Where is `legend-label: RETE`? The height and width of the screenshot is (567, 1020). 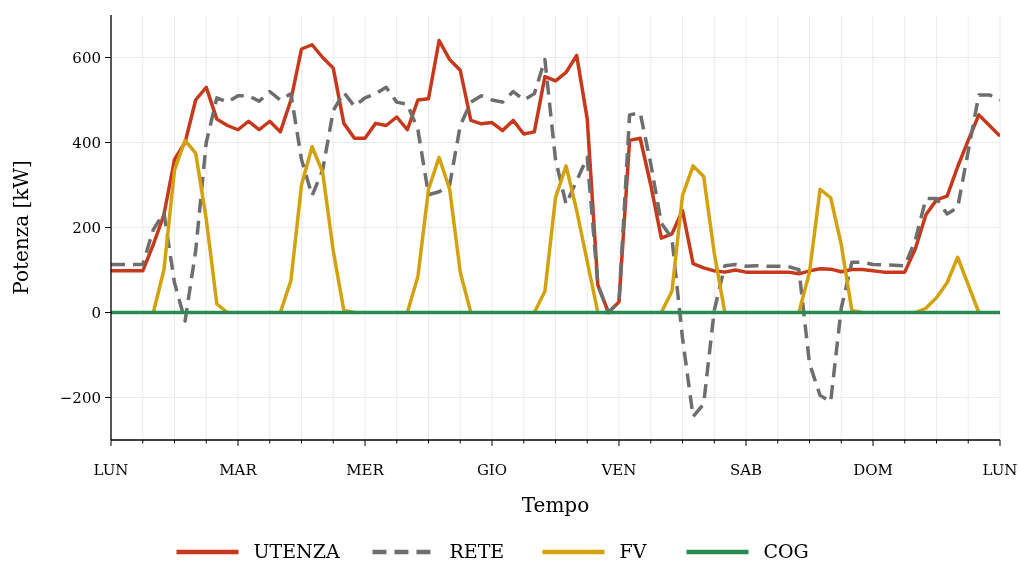 legend-label: RETE is located at coordinates (477, 551).